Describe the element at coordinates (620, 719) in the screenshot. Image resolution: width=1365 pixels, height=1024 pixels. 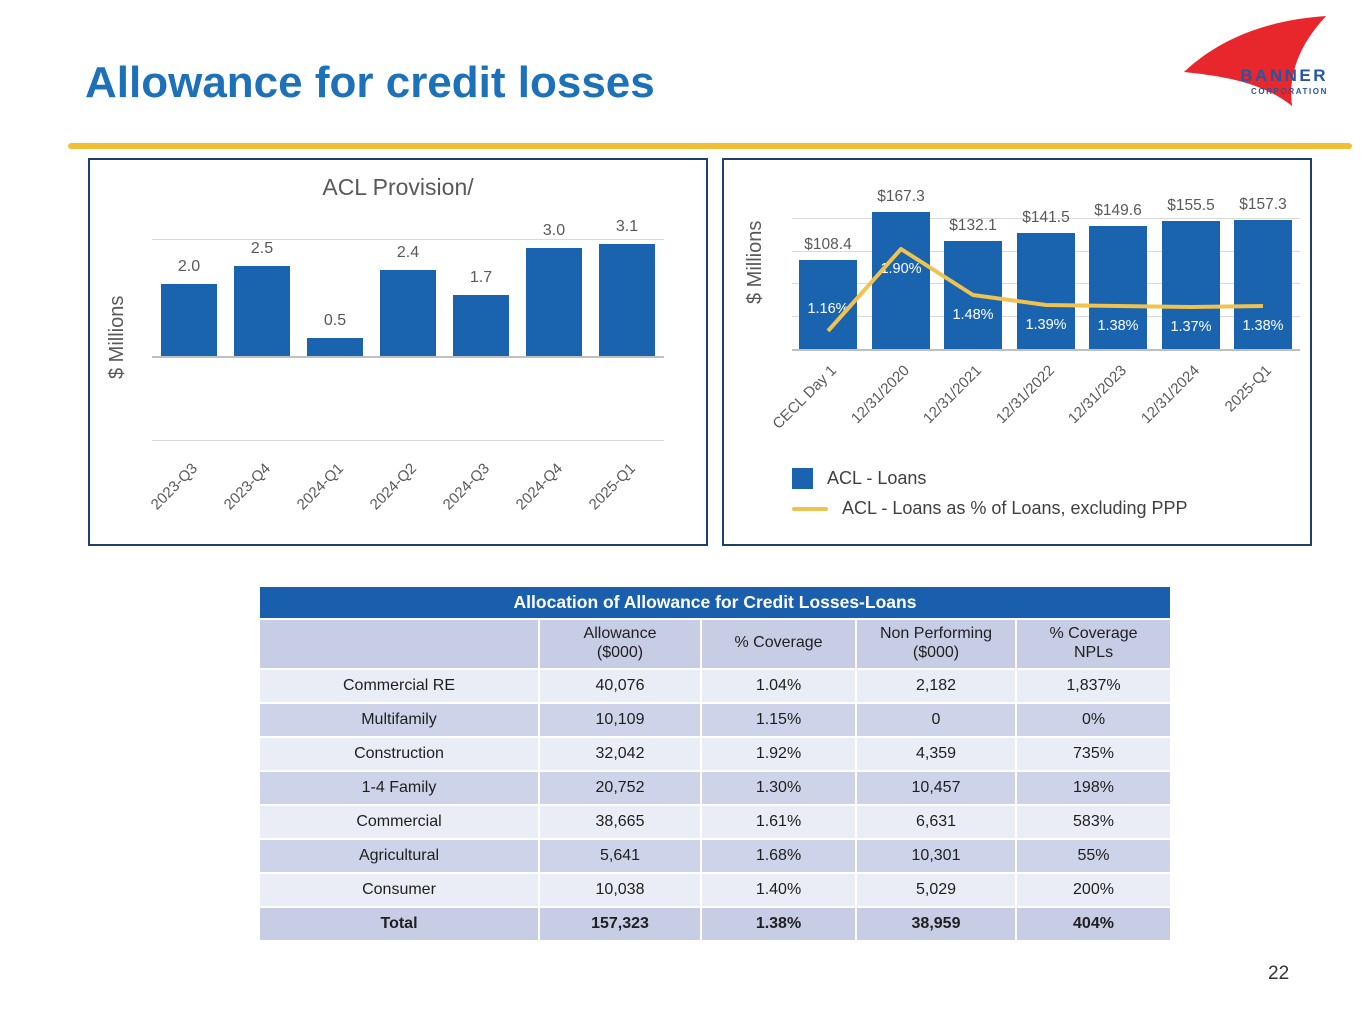
I see `cell-value: 10,109` at that location.